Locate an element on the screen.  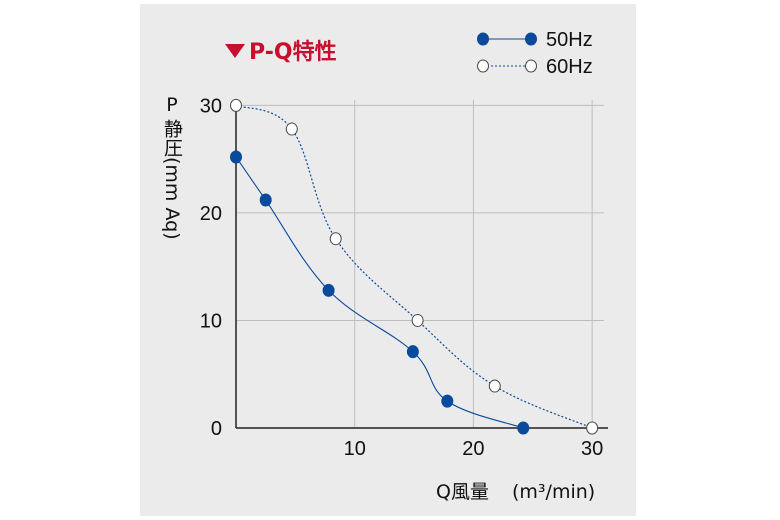
legend-label-60hz: 60Hz is located at coordinates (569, 67).